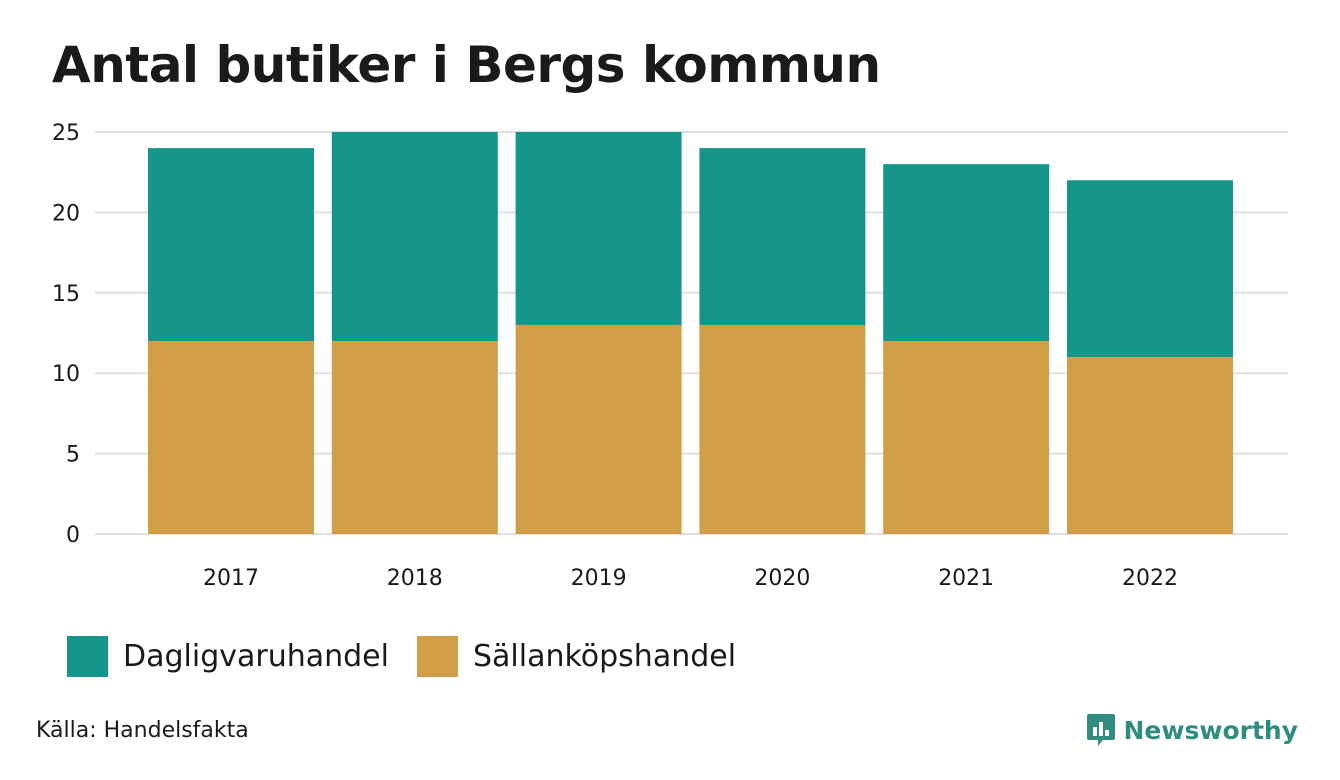  What do you see at coordinates (66, 374) in the screenshot?
I see `y-tick-label: 10` at bounding box center [66, 374].